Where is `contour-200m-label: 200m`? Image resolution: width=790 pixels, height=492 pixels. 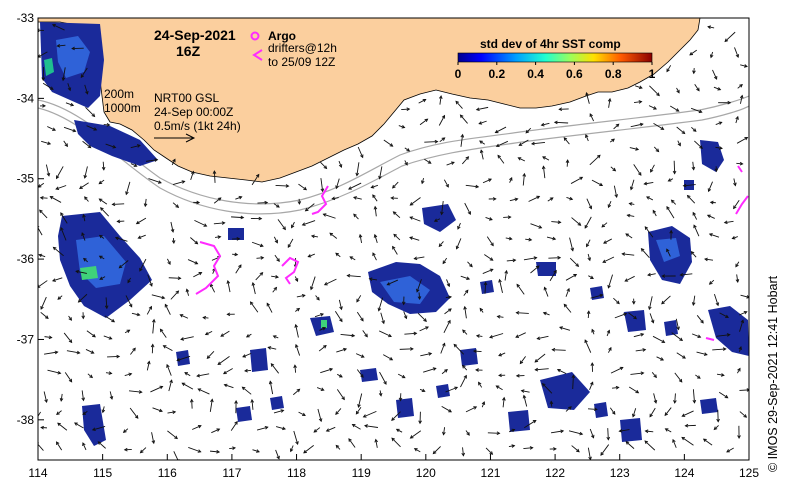 contour-200m-label: 200m is located at coordinates (119, 94).